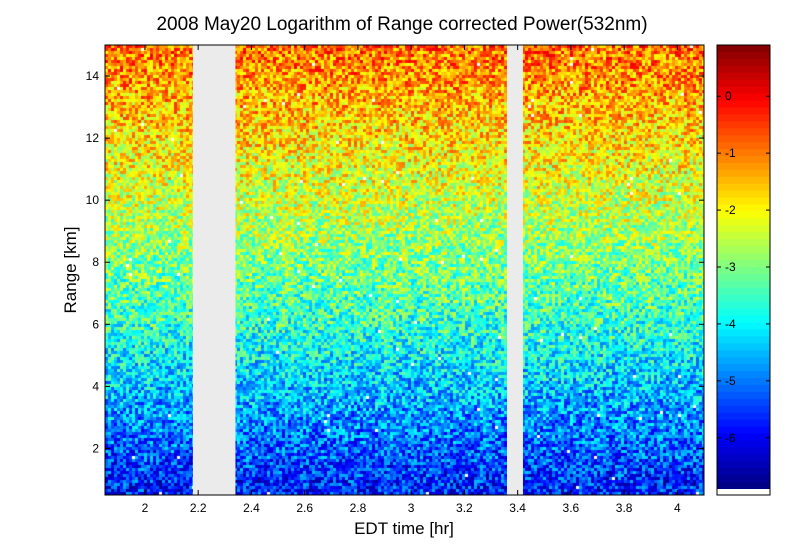 Image resolution: width=796 pixels, height=557 pixels. I want to click on x-tick-label: 2.6, so click(304, 508).